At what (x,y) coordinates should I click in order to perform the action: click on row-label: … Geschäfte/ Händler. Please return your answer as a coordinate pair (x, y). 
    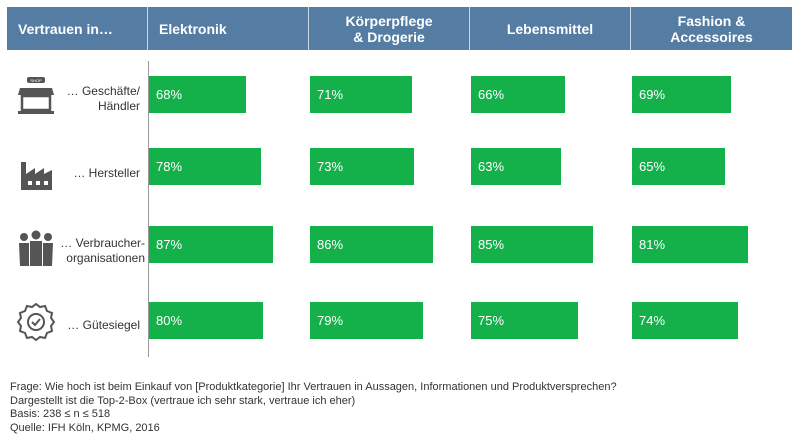
    Looking at the image, I should click on (103, 98).